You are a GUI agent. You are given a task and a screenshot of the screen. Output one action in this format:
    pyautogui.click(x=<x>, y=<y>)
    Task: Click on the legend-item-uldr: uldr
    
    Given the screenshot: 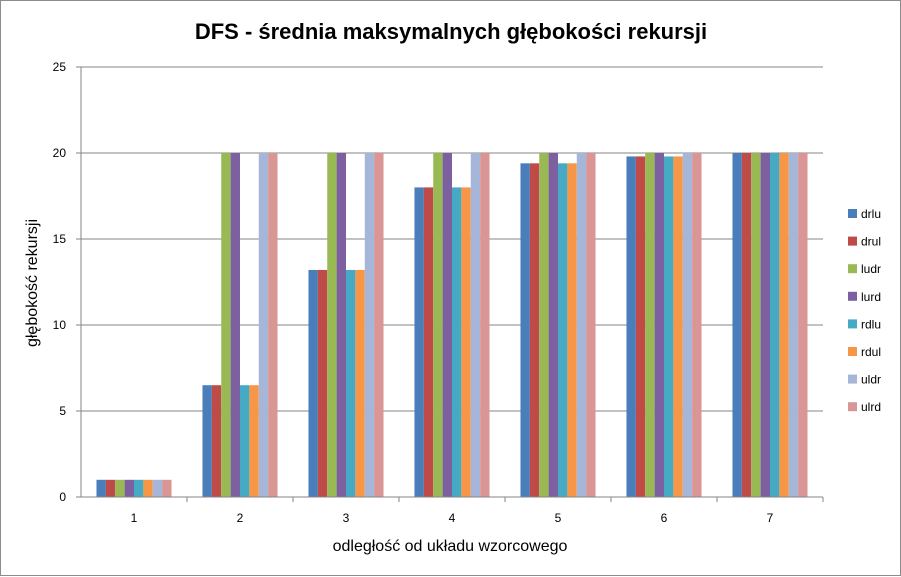 What is the action you would take?
    pyautogui.click(x=864, y=380)
    